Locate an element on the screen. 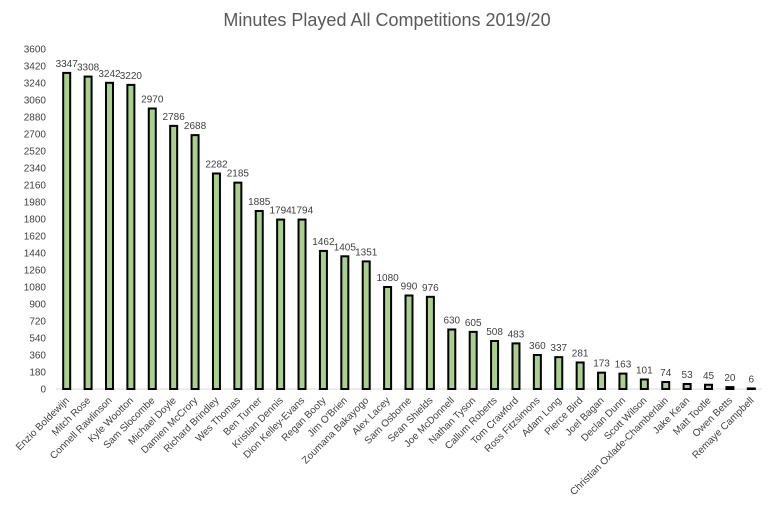 This screenshot has height=519, width=774. data-label: 45 is located at coordinates (709, 376).